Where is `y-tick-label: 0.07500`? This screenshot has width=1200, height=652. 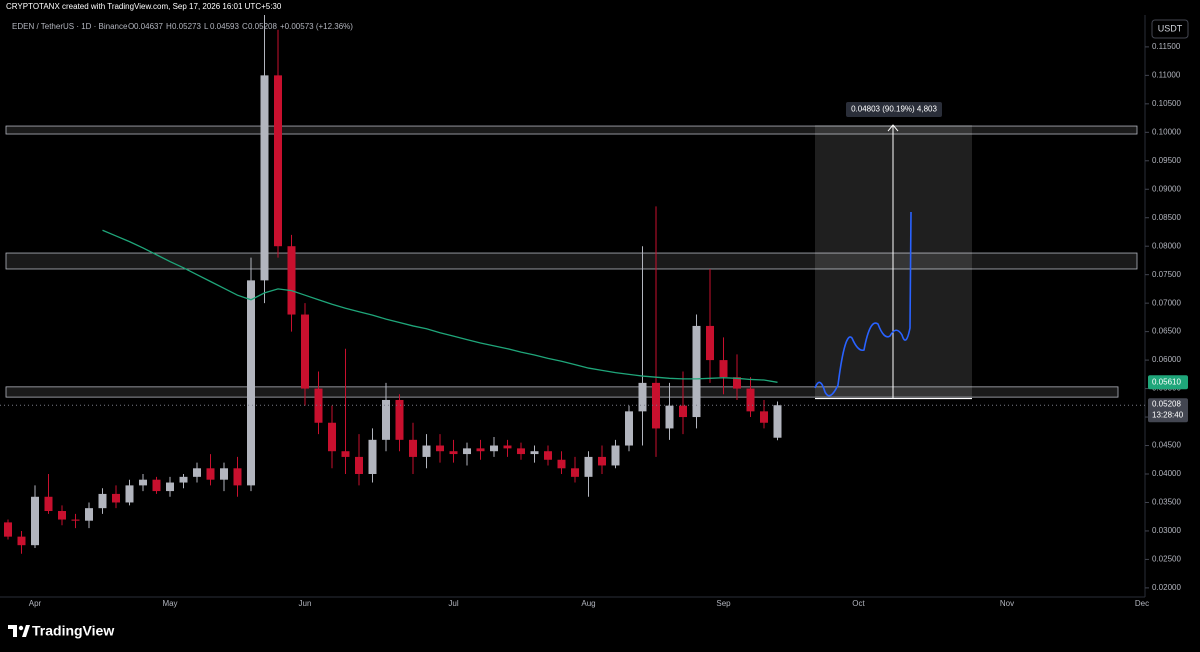
y-tick-label: 0.07500 is located at coordinates (1166, 274).